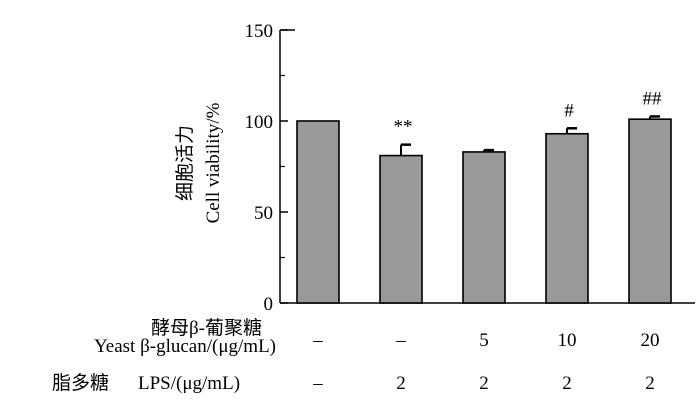 The image size is (700, 414). Describe the element at coordinates (653, 98) in the screenshot. I see `significance-mark: ##` at that location.